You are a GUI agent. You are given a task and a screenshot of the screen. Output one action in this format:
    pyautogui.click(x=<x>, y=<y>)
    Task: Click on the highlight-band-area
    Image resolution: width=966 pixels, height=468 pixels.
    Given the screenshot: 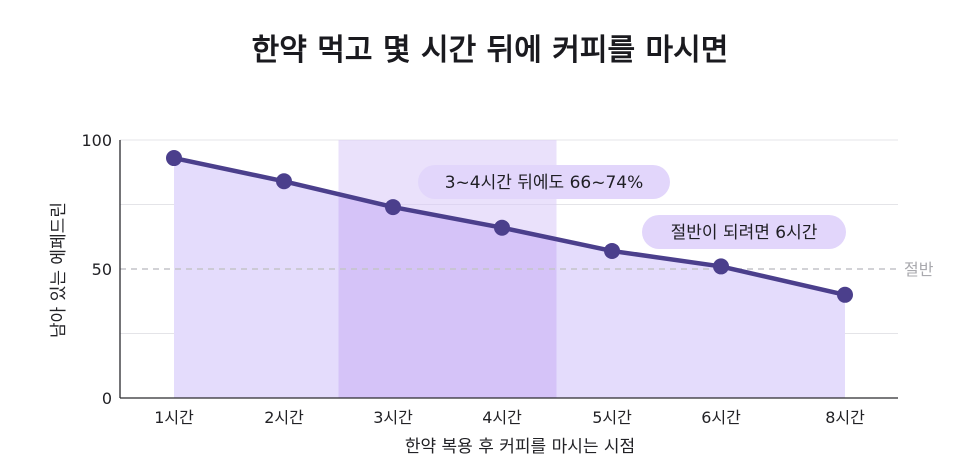 What is the action you would take?
    pyautogui.click(x=447, y=296)
    